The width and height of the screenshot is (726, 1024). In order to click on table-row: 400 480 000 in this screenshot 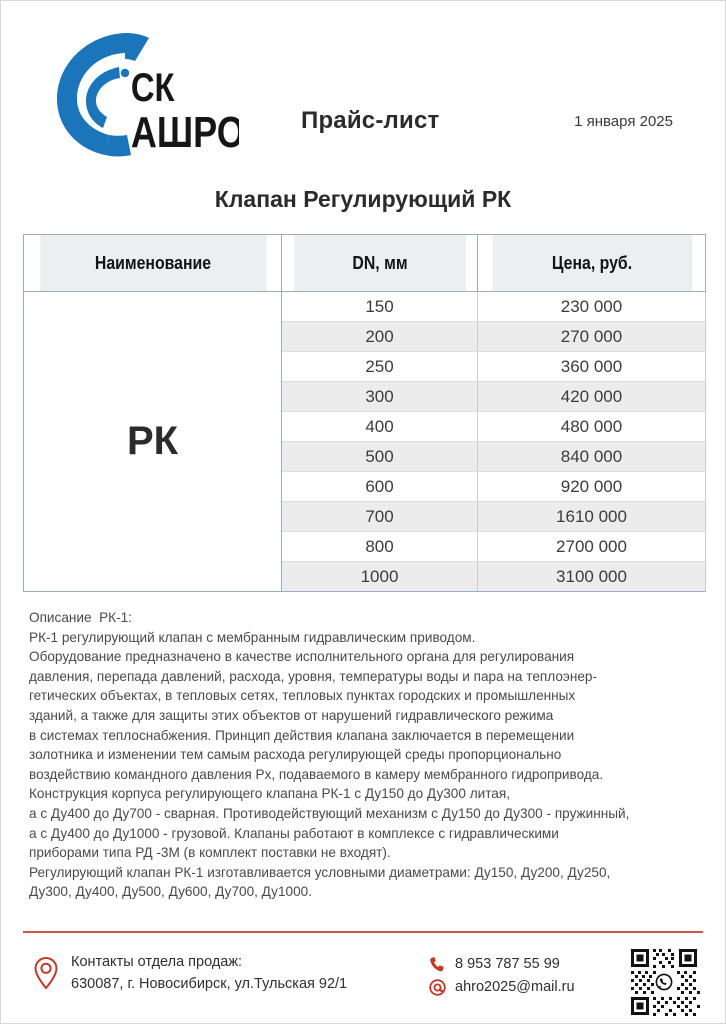, I will do `click(365, 426)`.